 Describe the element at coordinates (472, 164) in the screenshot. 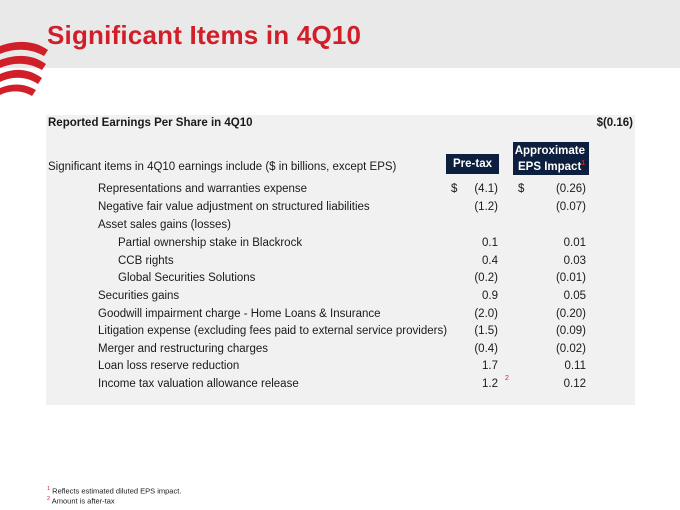

I see `pretax-column-header: Pre-tax` at that location.